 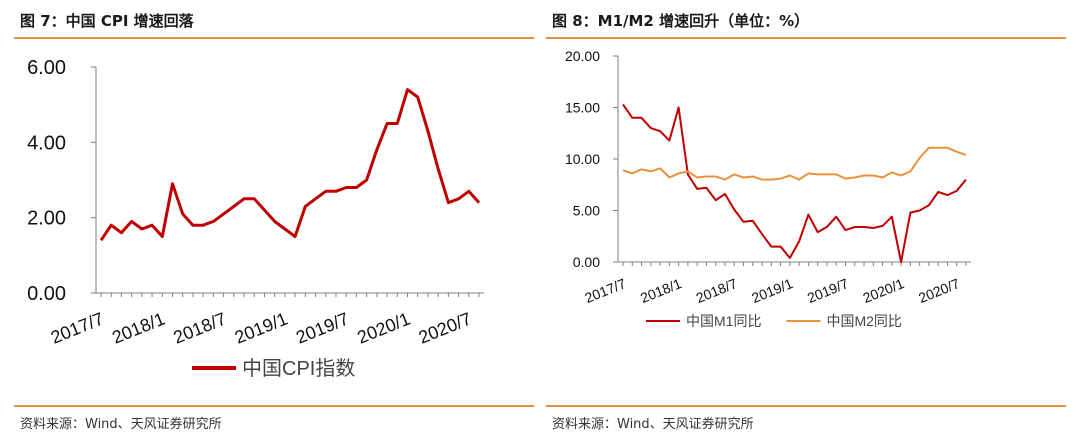 I want to click on legend-label-1: 中国CPI指数, so click(x=298, y=368).